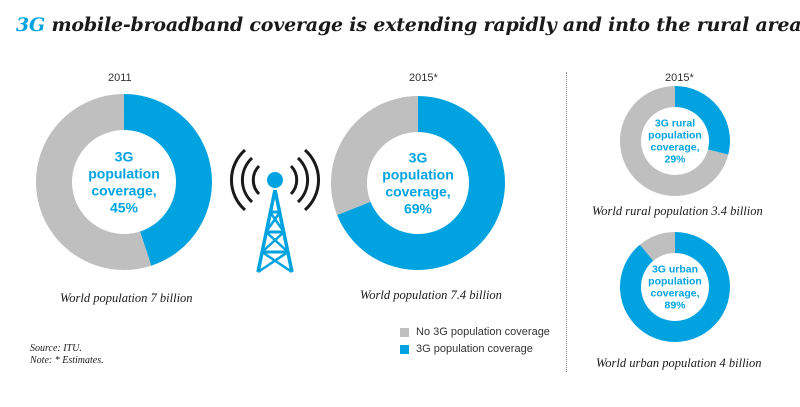 Image resolution: width=800 pixels, height=407 pixels. I want to click on legend-label-coverage: 3G population coverage, so click(474, 349).